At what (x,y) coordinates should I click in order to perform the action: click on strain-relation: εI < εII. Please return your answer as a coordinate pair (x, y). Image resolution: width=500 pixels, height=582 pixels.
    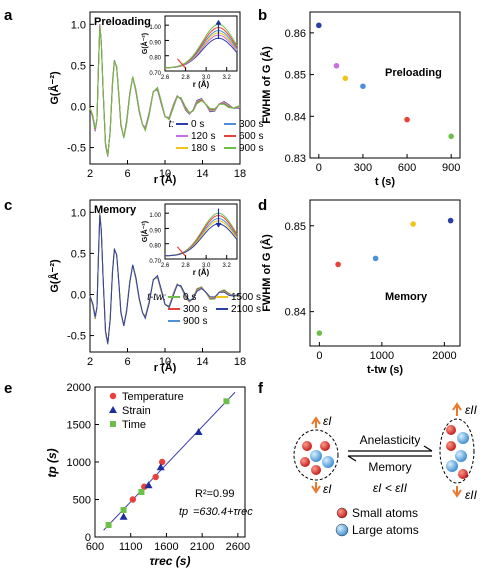
    Looking at the image, I should click on (390, 488).